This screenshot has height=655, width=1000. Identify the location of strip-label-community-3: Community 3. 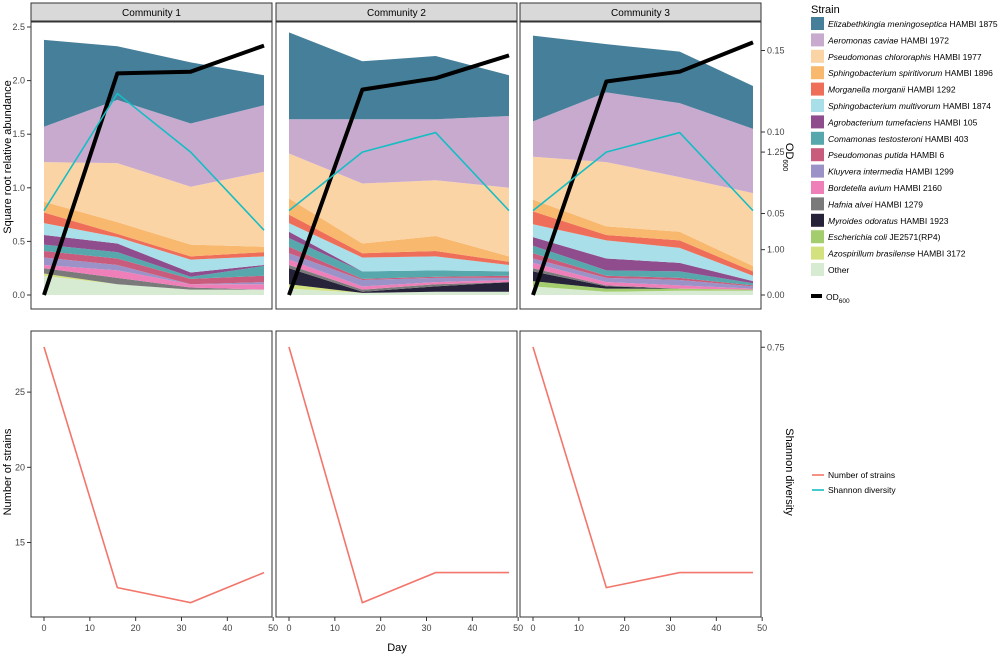
(640, 13).